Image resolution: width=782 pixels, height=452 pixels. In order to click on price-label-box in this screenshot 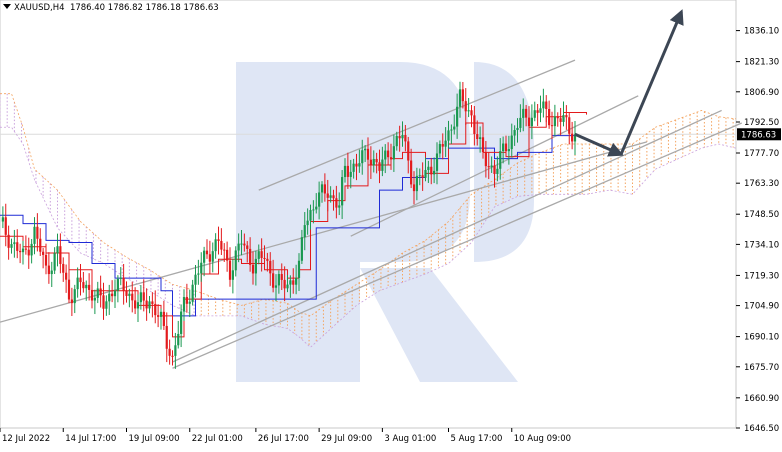, I will do `click(759, 134)`.